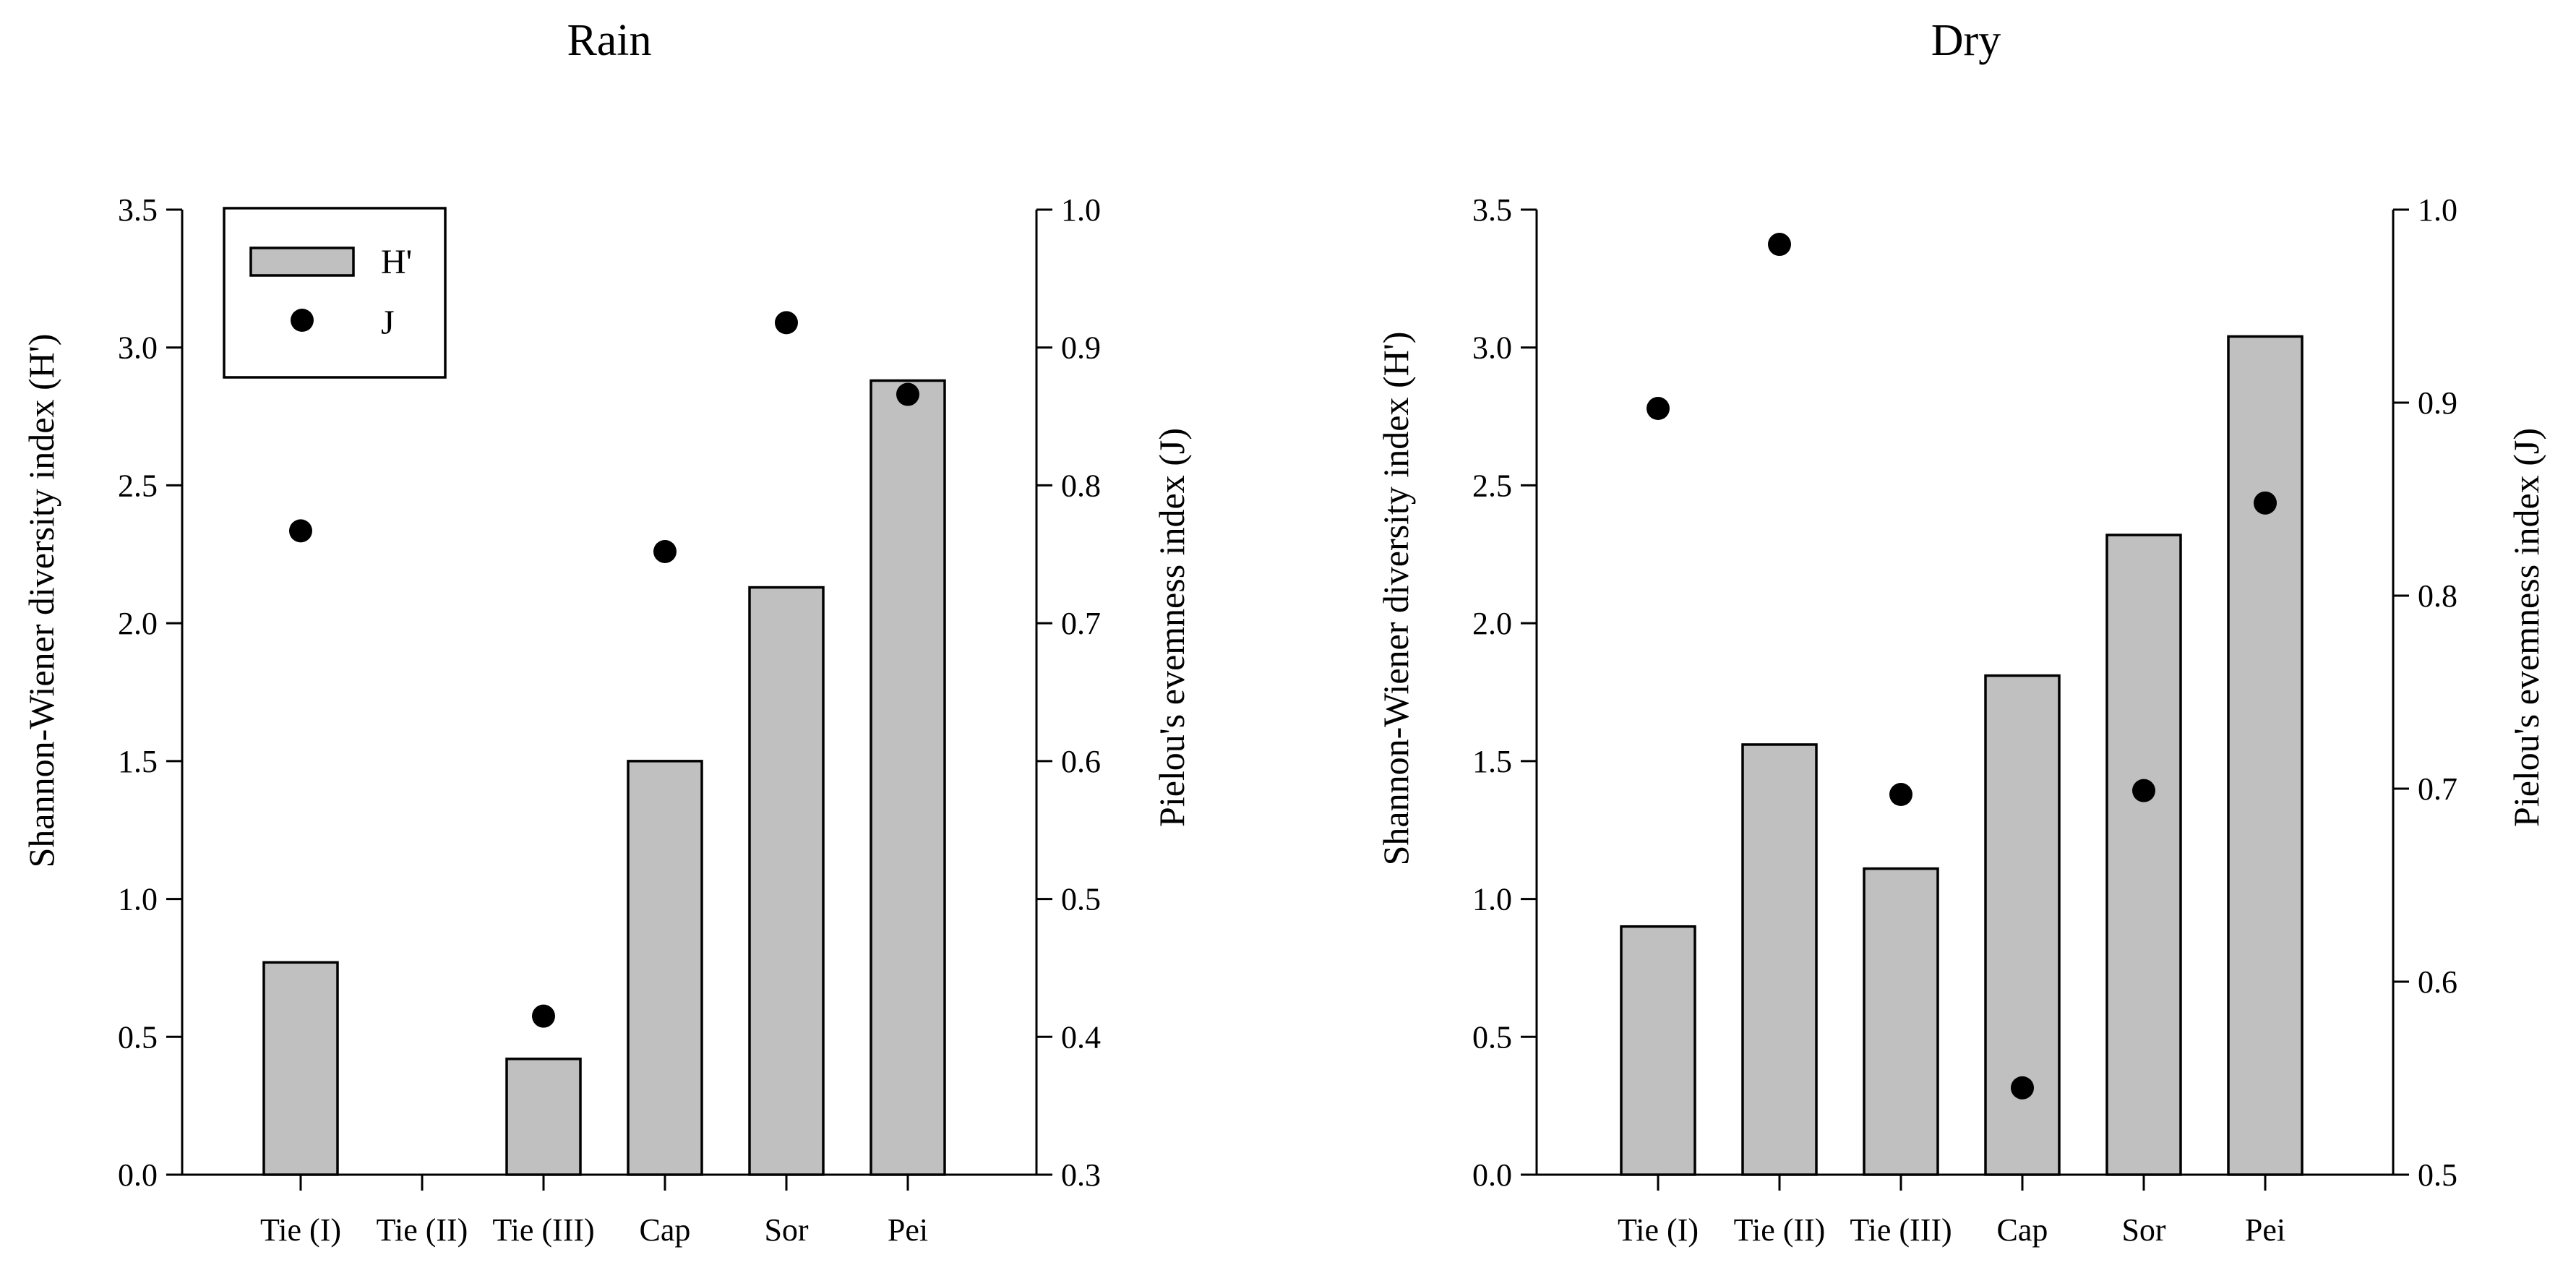 The height and width of the screenshot is (1273, 2576). I want to click on rain-legend-dot-swatch, so click(302, 320).